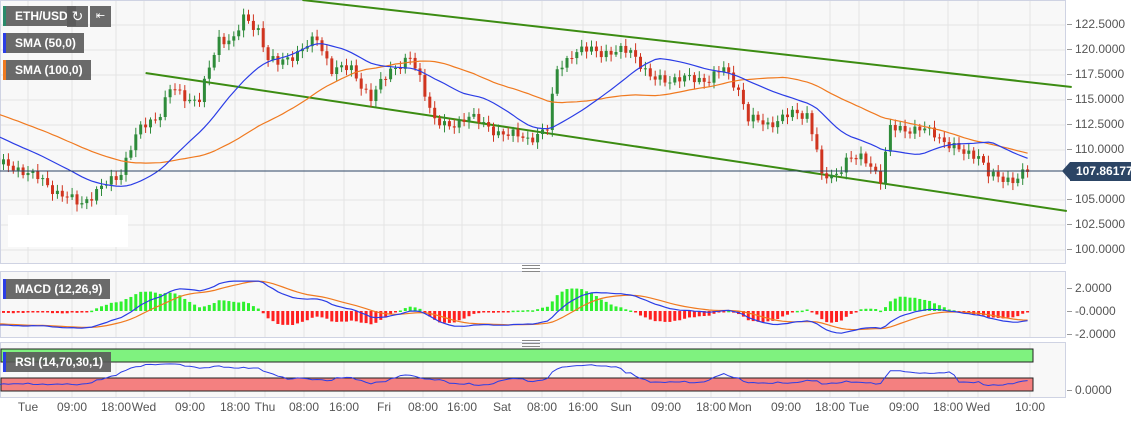  I want to click on rsi-legend: RSI (14,70,30,1), so click(57, 362).